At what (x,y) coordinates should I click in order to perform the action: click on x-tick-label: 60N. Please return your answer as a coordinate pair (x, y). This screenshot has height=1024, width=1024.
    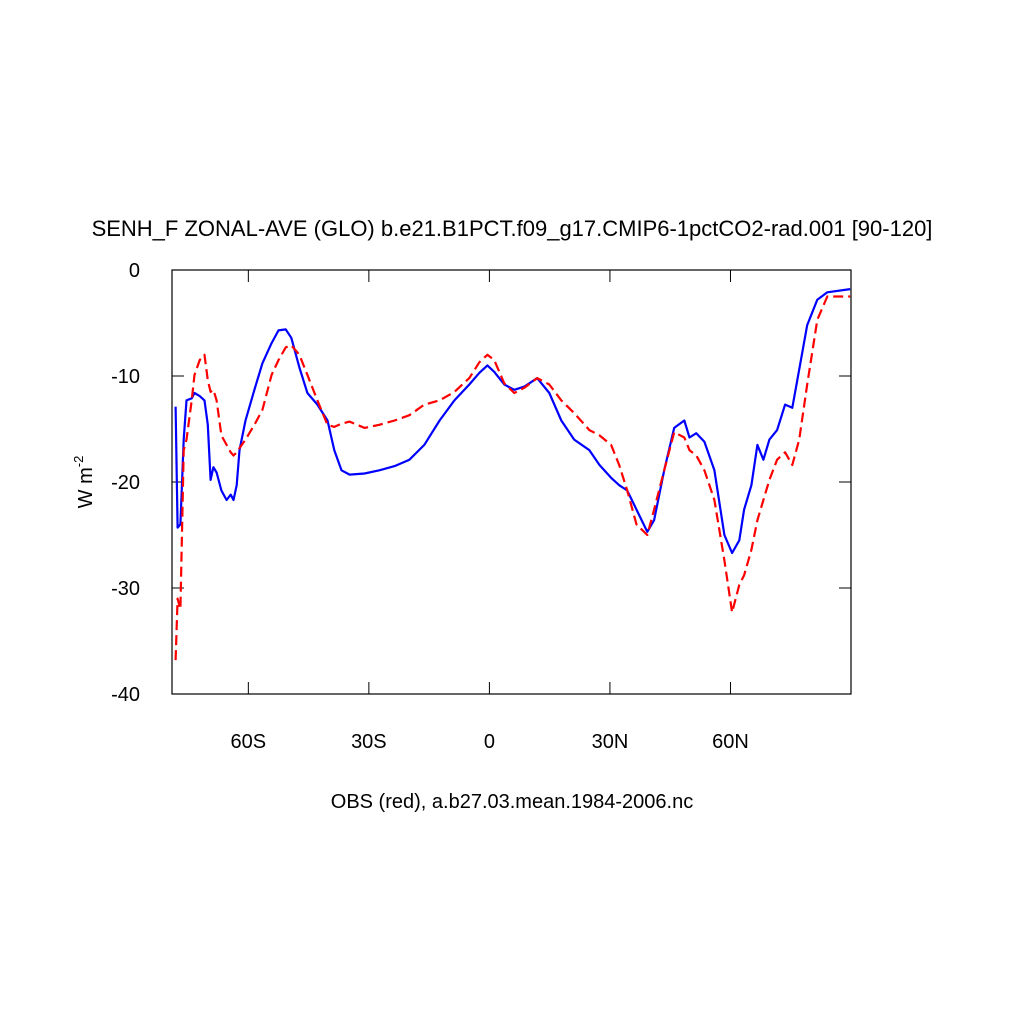
    Looking at the image, I should click on (730, 742).